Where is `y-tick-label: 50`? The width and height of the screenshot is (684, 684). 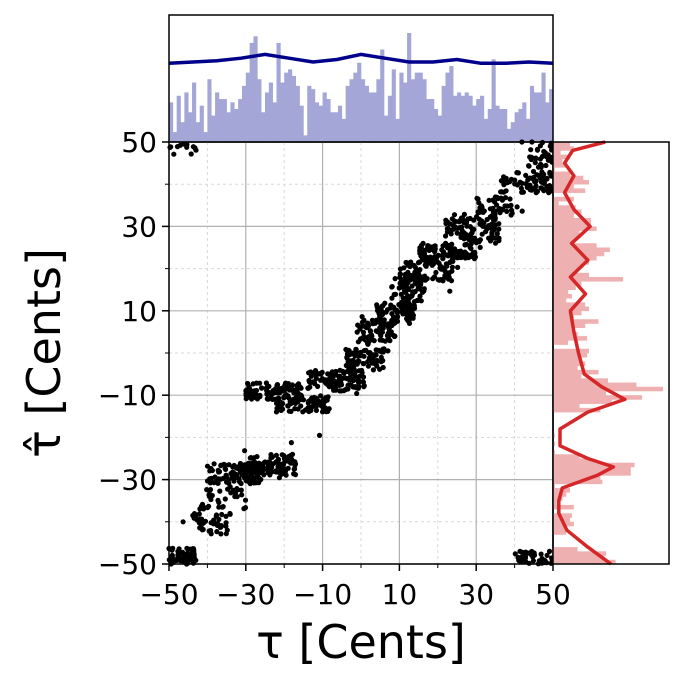 y-tick-label: 50 is located at coordinates (139, 142).